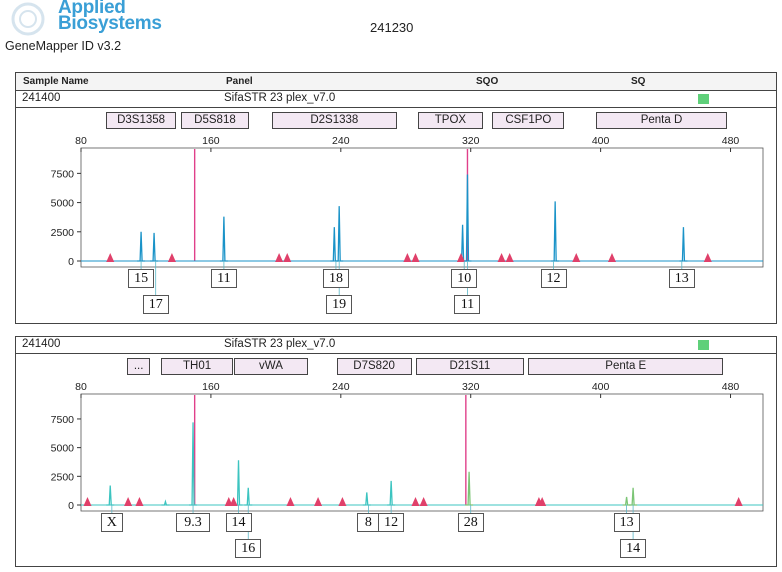 The height and width of the screenshot is (572, 782). What do you see at coordinates (28, 21) in the screenshot?
I see `logo-mark-icon` at bounding box center [28, 21].